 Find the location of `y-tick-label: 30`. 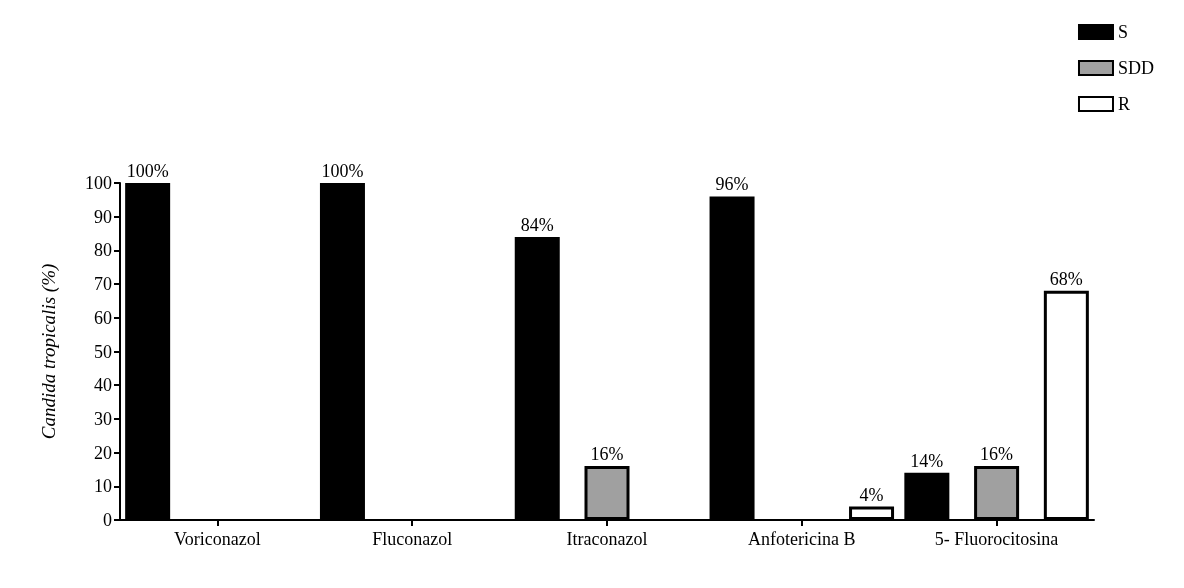

y-tick-label: 30 is located at coordinates (103, 418).